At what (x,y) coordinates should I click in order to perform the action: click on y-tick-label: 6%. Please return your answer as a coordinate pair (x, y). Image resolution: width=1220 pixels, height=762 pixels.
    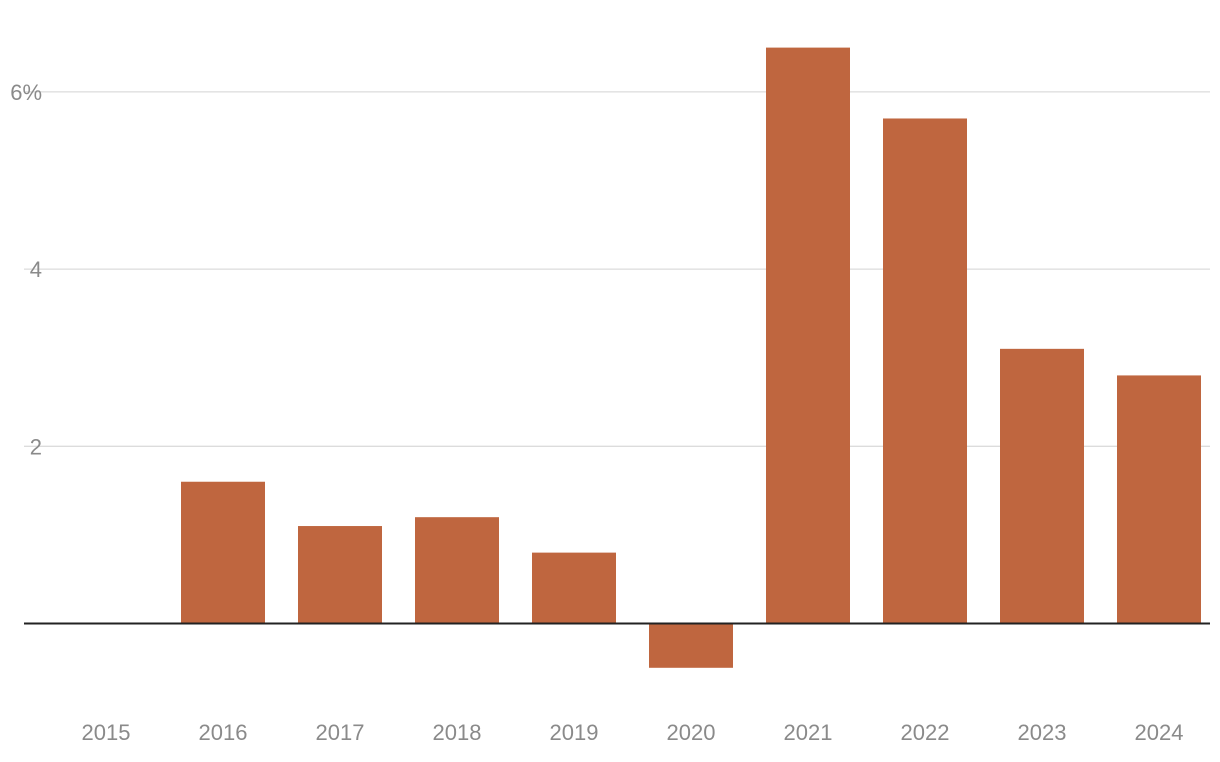
    Looking at the image, I should click on (26, 92).